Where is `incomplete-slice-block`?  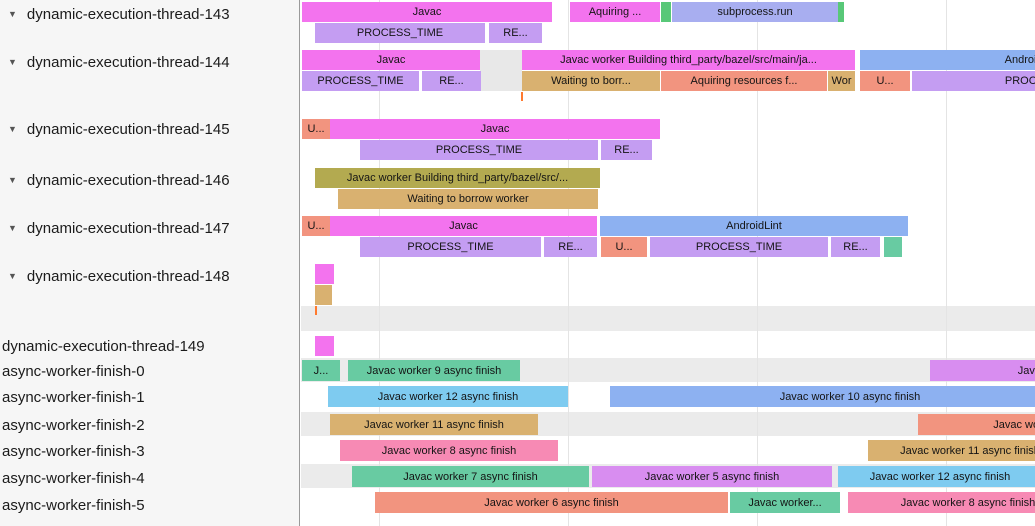 incomplete-slice-block is located at coordinates (501, 70).